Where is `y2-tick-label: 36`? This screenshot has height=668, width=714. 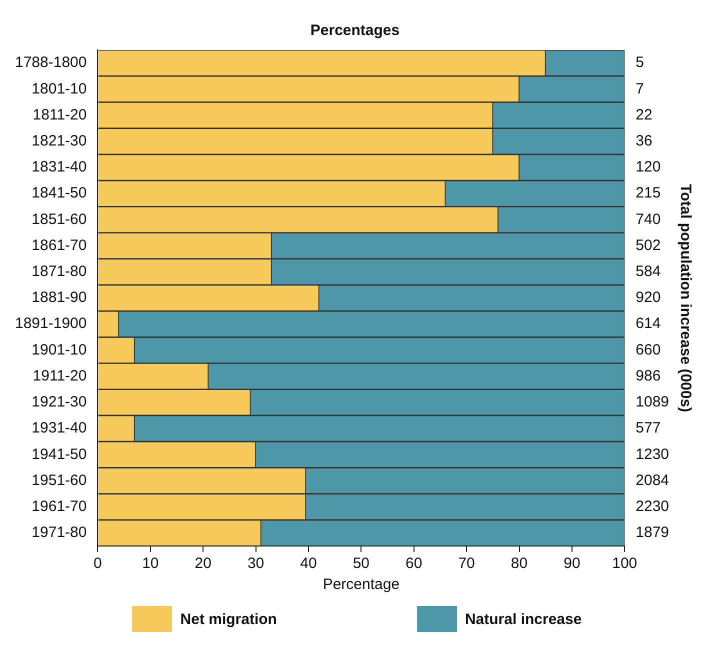 y2-tick-label: 36 is located at coordinates (644, 141).